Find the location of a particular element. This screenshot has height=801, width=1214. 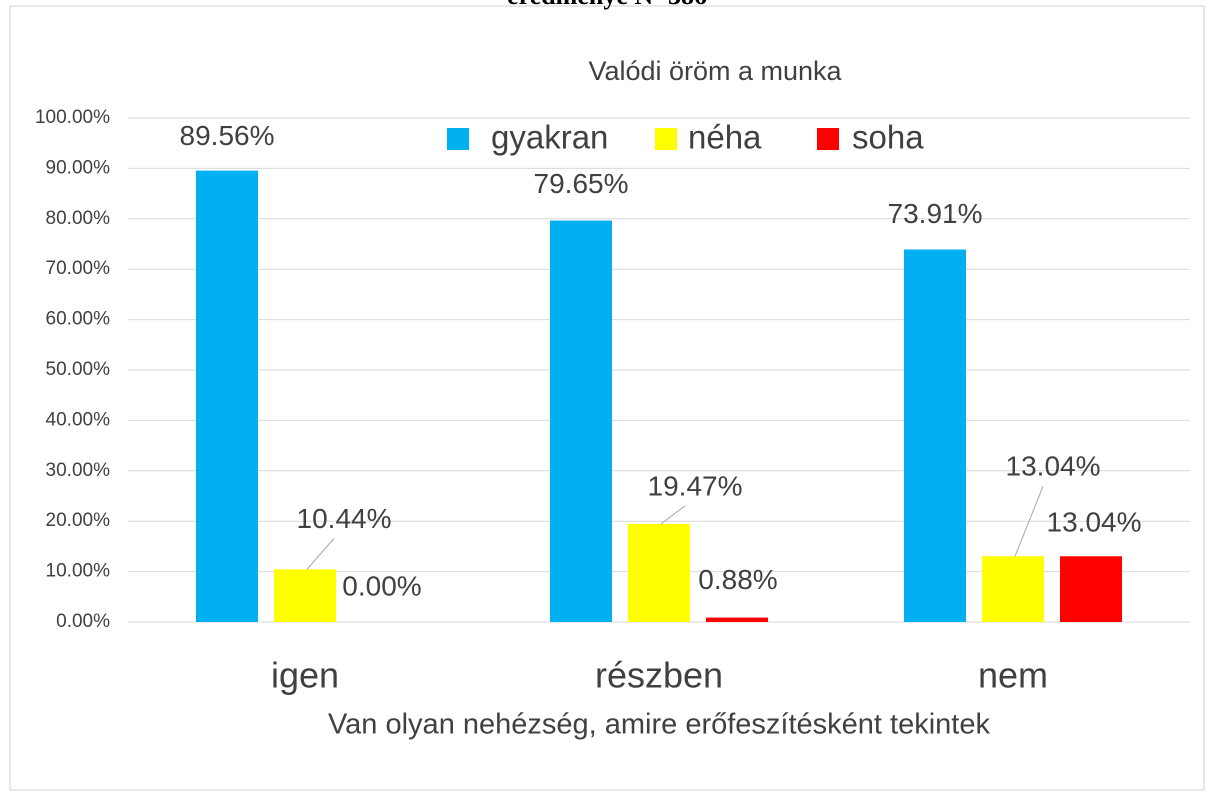

y-tick-label: 20.00% is located at coordinates (78, 520).